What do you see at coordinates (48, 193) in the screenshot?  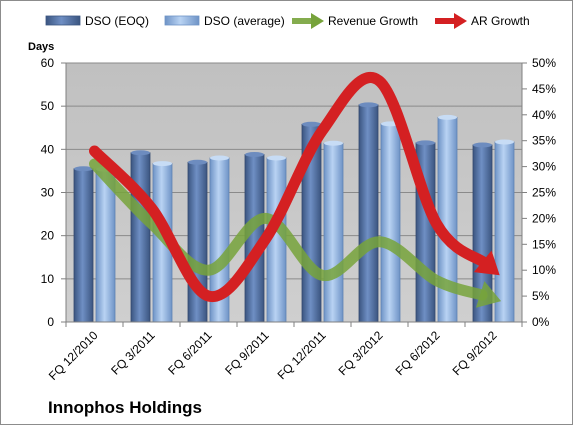 I see `y-tick-label: 30` at bounding box center [48, 193].